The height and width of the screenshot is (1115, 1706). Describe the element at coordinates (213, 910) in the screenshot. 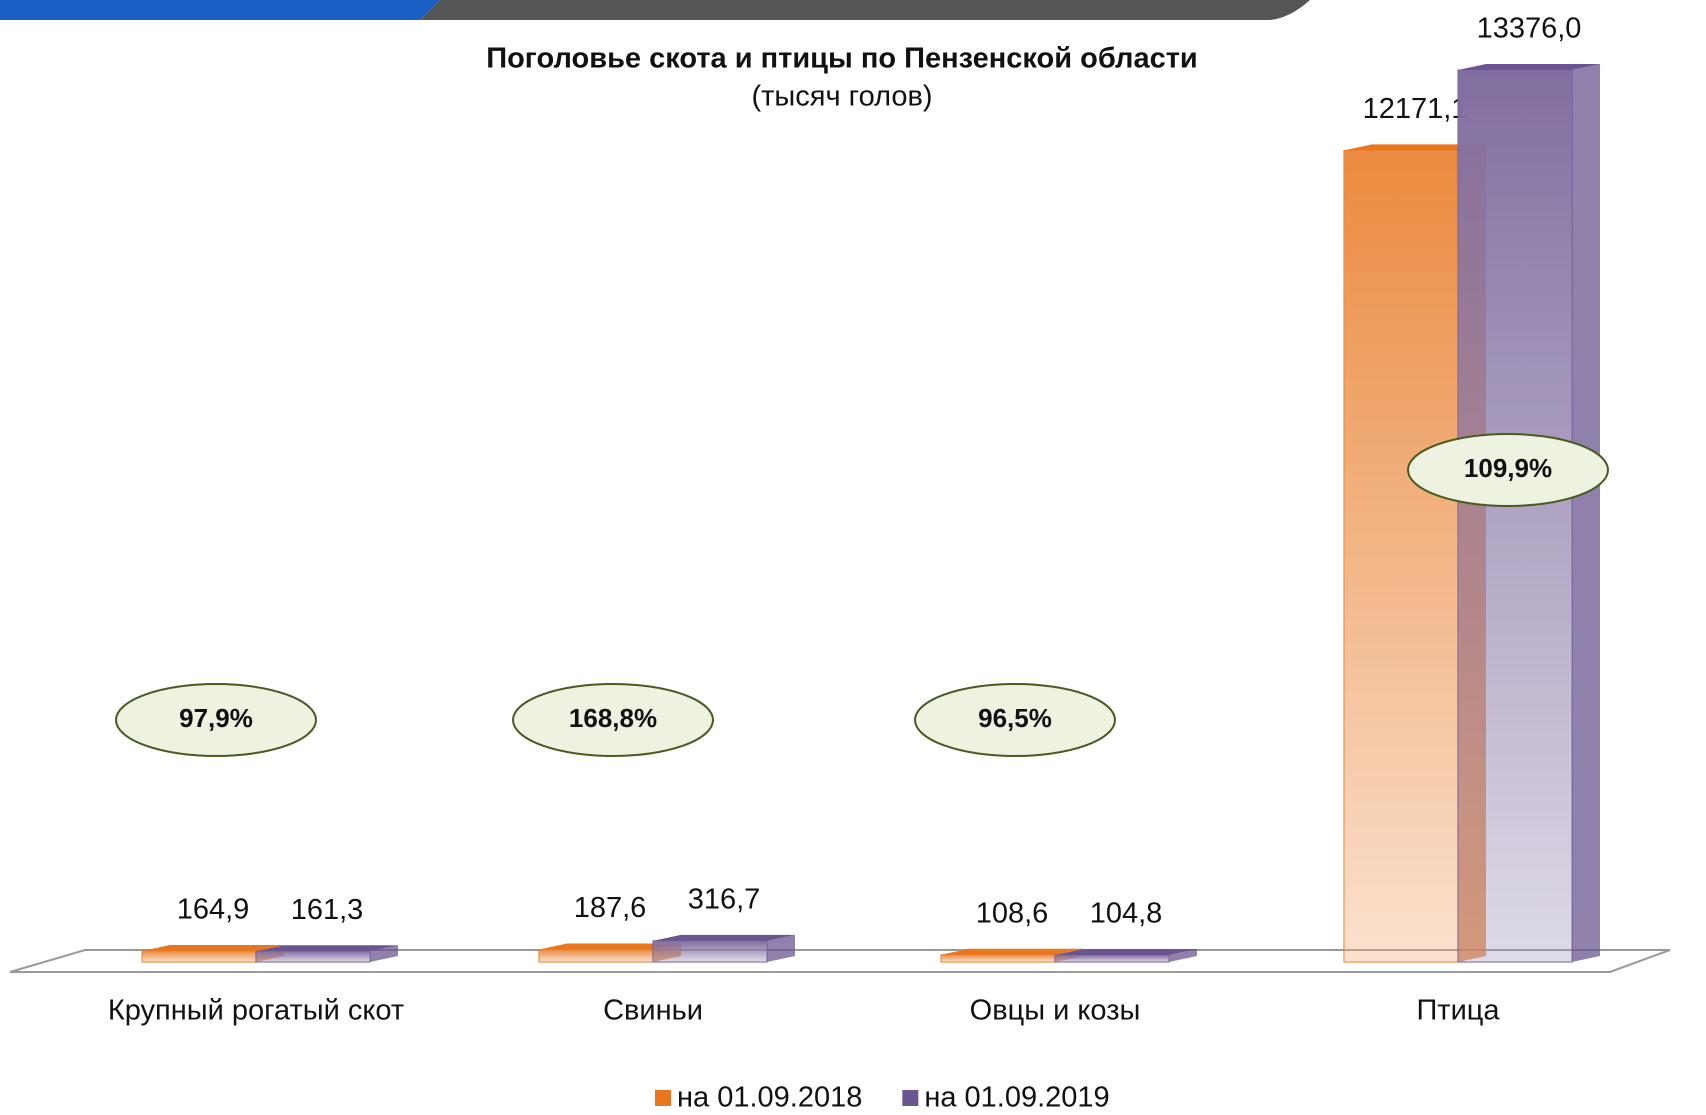

I see `value-label: 164,9` at that location.